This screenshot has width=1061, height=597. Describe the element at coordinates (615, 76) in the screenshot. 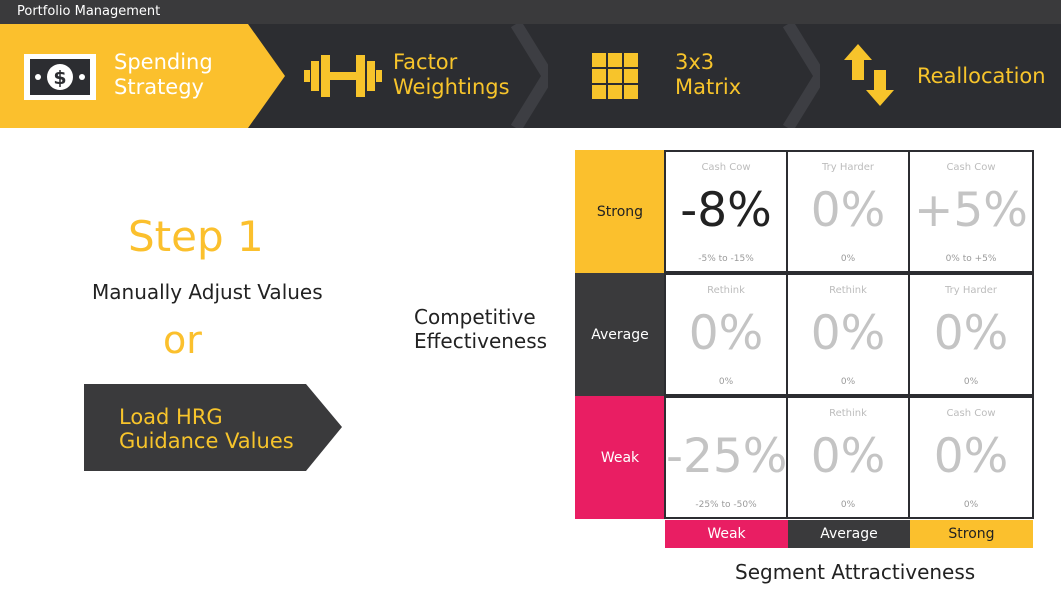

I see `grid-icon` at that location.